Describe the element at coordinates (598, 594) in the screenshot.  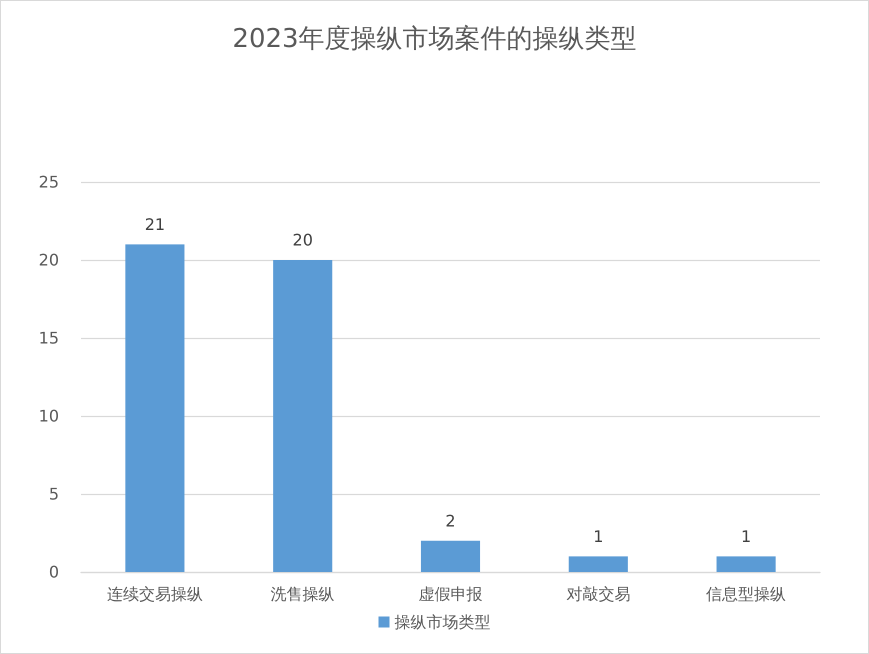
I see `x-tick-label: 对敲交易` at that location.